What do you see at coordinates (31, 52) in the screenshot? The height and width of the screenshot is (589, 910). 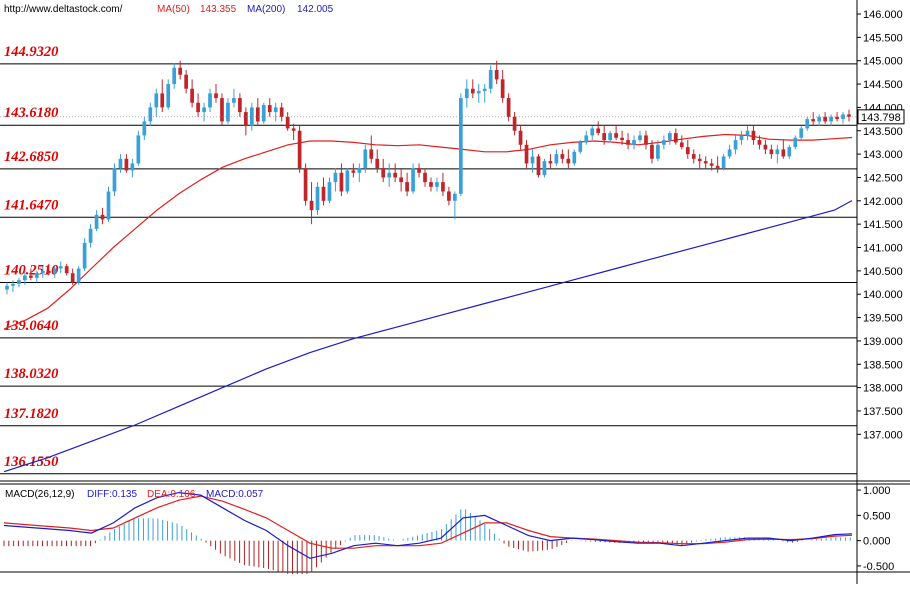 I see `level-label: 144.9320` at bounding box center [31, 52].